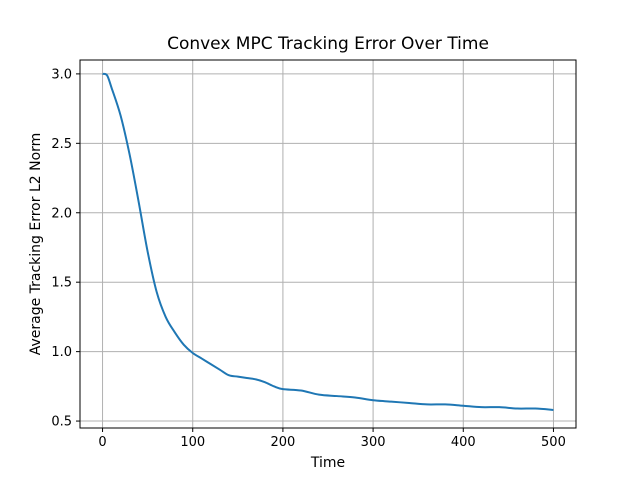 This screenshot has height=480, width=640. I want to click on x-tick-label: 500, so click(553, 442).